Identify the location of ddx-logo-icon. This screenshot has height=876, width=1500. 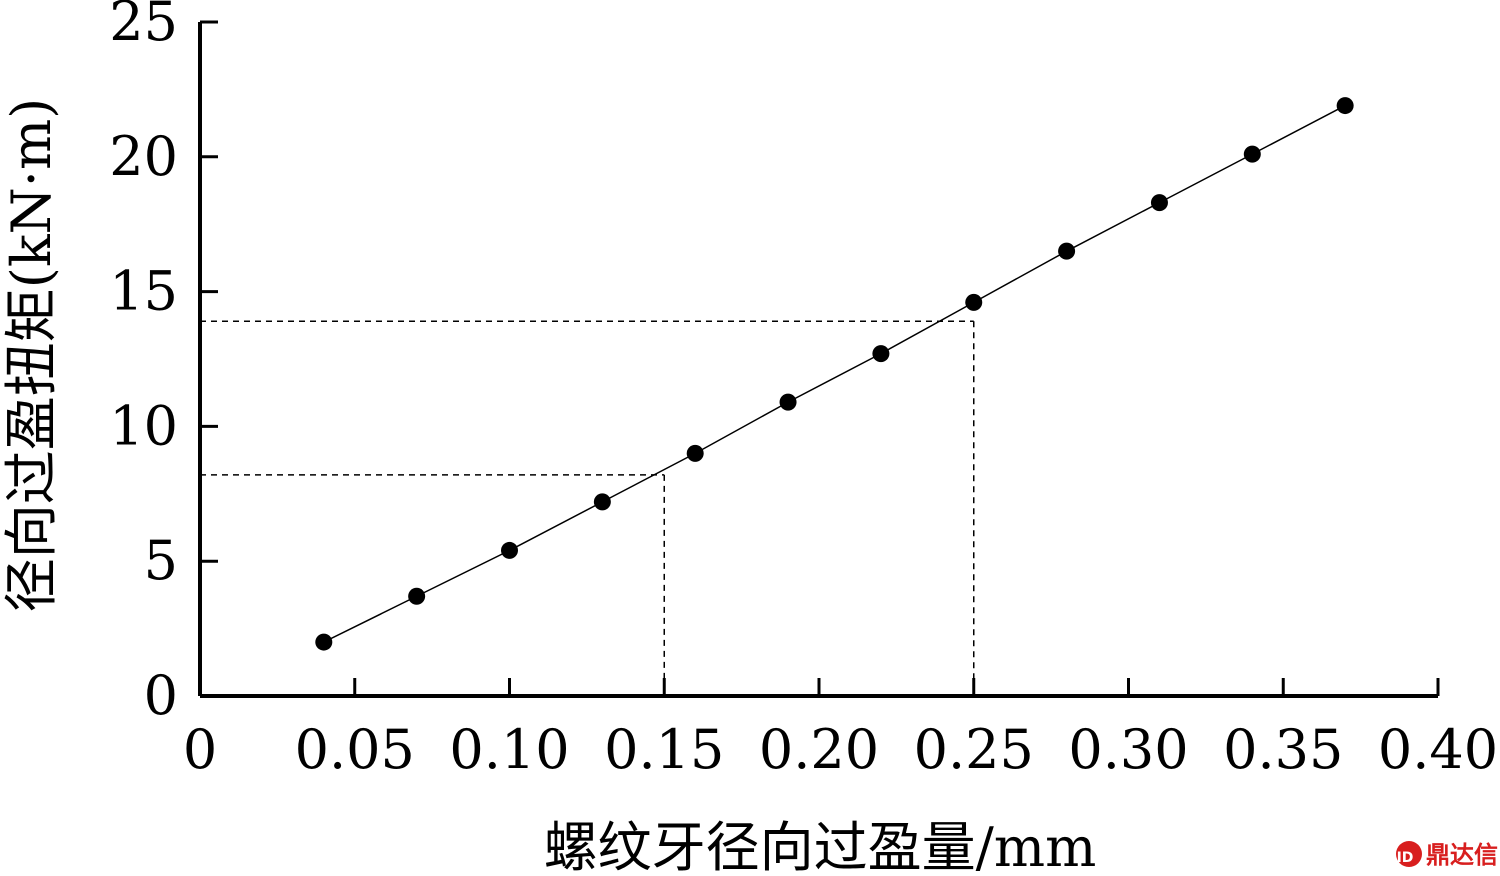
(1409, 854).